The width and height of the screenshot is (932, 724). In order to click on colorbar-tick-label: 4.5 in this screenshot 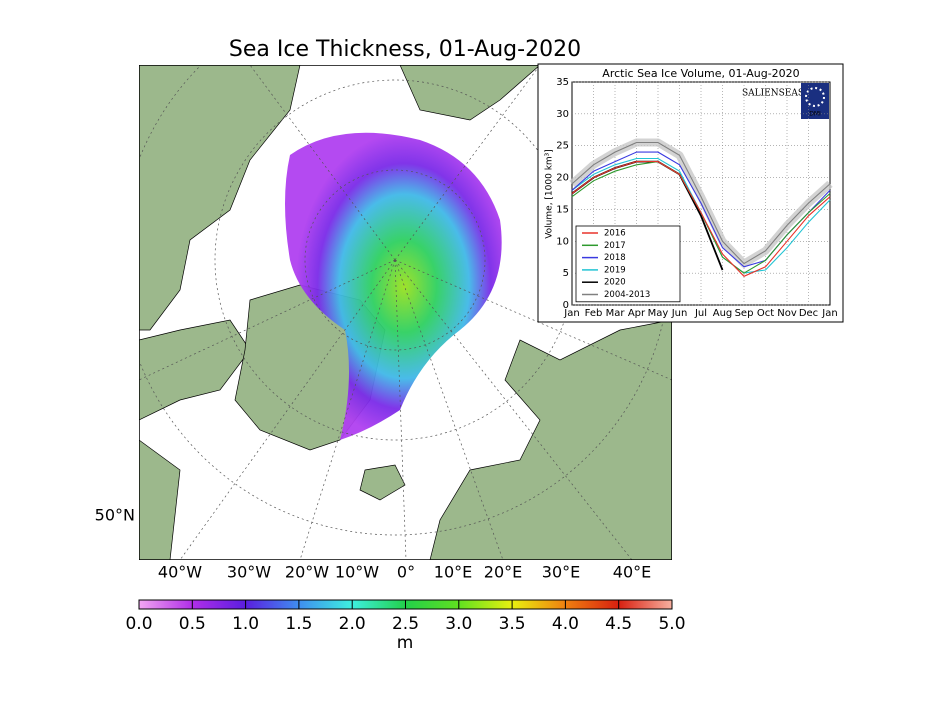, I will do `click(618, 624)`.